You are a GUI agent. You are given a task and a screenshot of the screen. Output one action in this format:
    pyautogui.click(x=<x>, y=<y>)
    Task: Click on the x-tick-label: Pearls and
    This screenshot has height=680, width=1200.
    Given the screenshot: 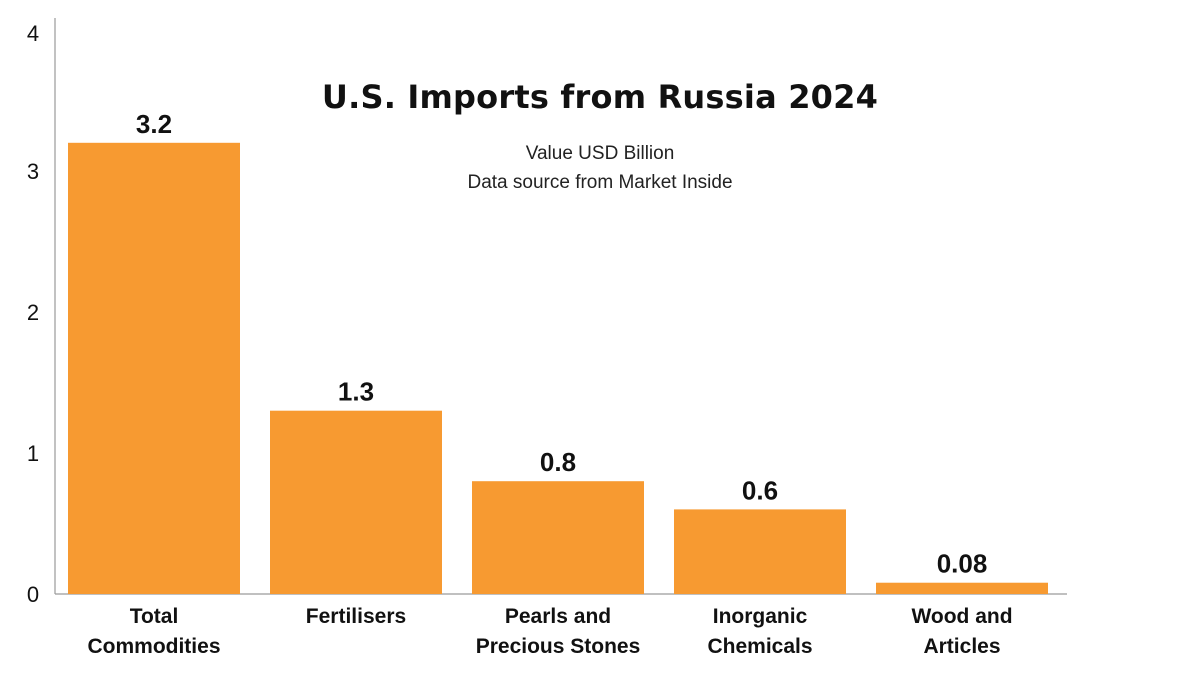 What is the action you would take?
    pyautogui.click(x=558, y=616)
    